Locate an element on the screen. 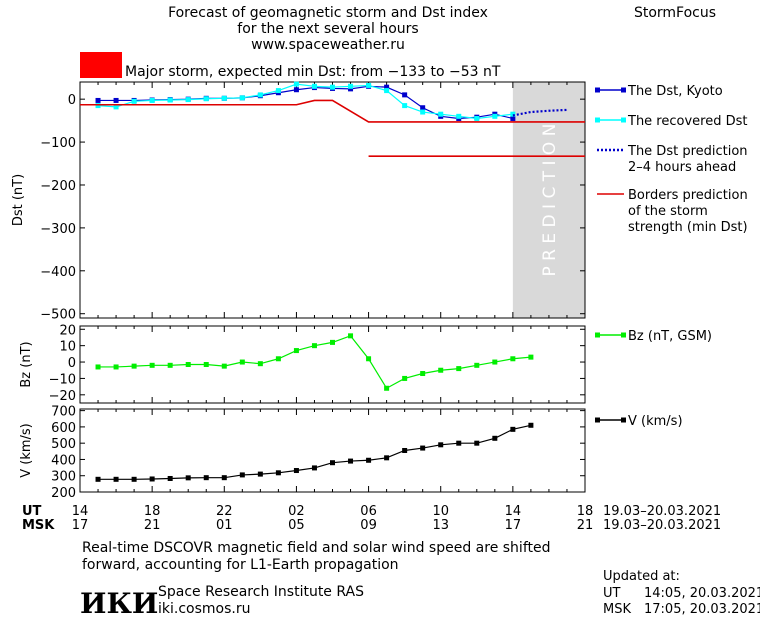 This screenshot has width=760, height=624. legend-label: strength (min Dst) is located at coordinates (688, 227).